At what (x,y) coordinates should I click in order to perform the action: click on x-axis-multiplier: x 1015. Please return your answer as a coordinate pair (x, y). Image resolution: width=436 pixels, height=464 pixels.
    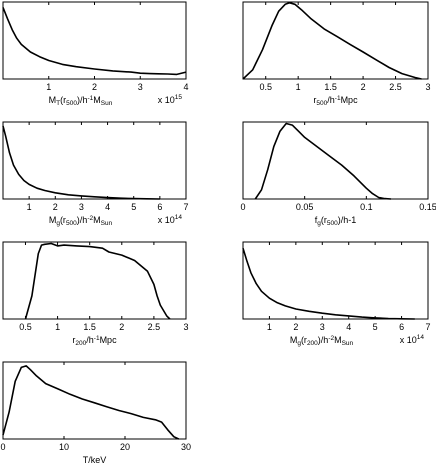
    Looking at the image, I should click on (170, 99).